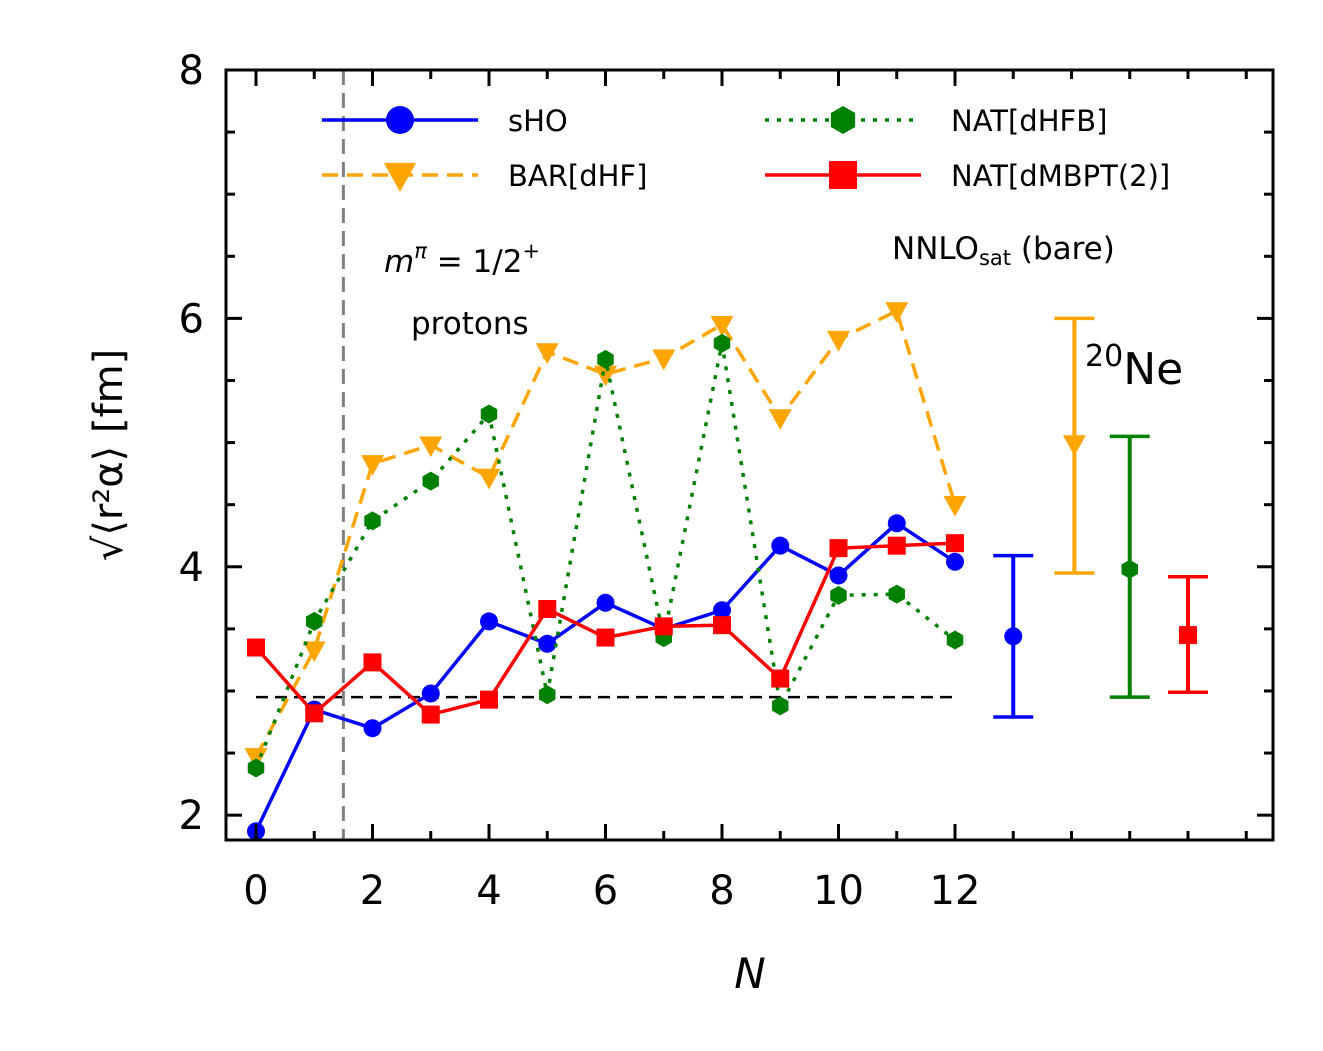 This screenshot has height=1051, width=1323. I want to click on error-bar-BAR[dHF], so click(1074, 445).